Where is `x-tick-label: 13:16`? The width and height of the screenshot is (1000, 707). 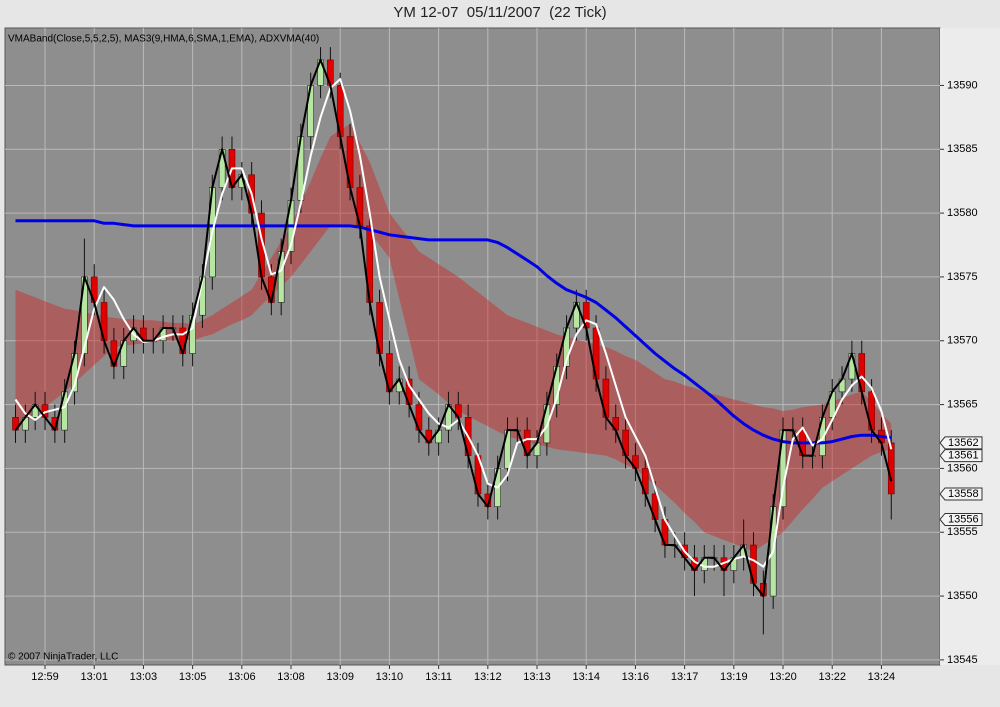 x-tick-label: 13:16 is located at coordinates (636, 677).